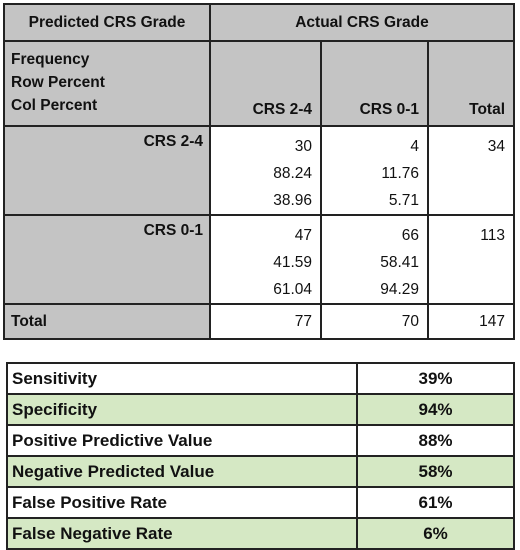  What do you see at coordinates (182, 471) in the screenshot?
I see `metric-label: Negative Predicted Value` at bounding box center [182, 471].